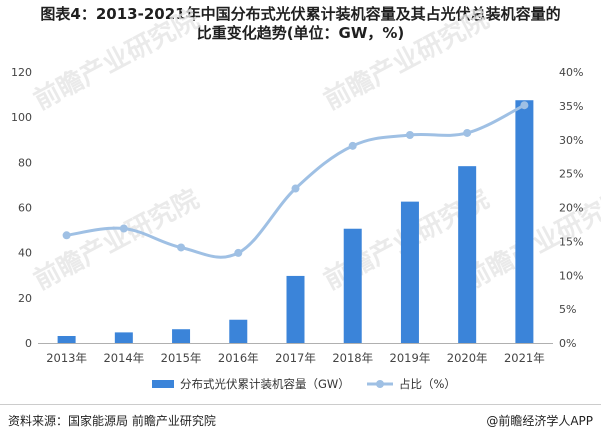 This screenshot has height=441, width=601. What do you see at coordinates (123, 358) in the screenshot?
I see `x-tick-label-1: 2014年` at bounding box center [123, 358].